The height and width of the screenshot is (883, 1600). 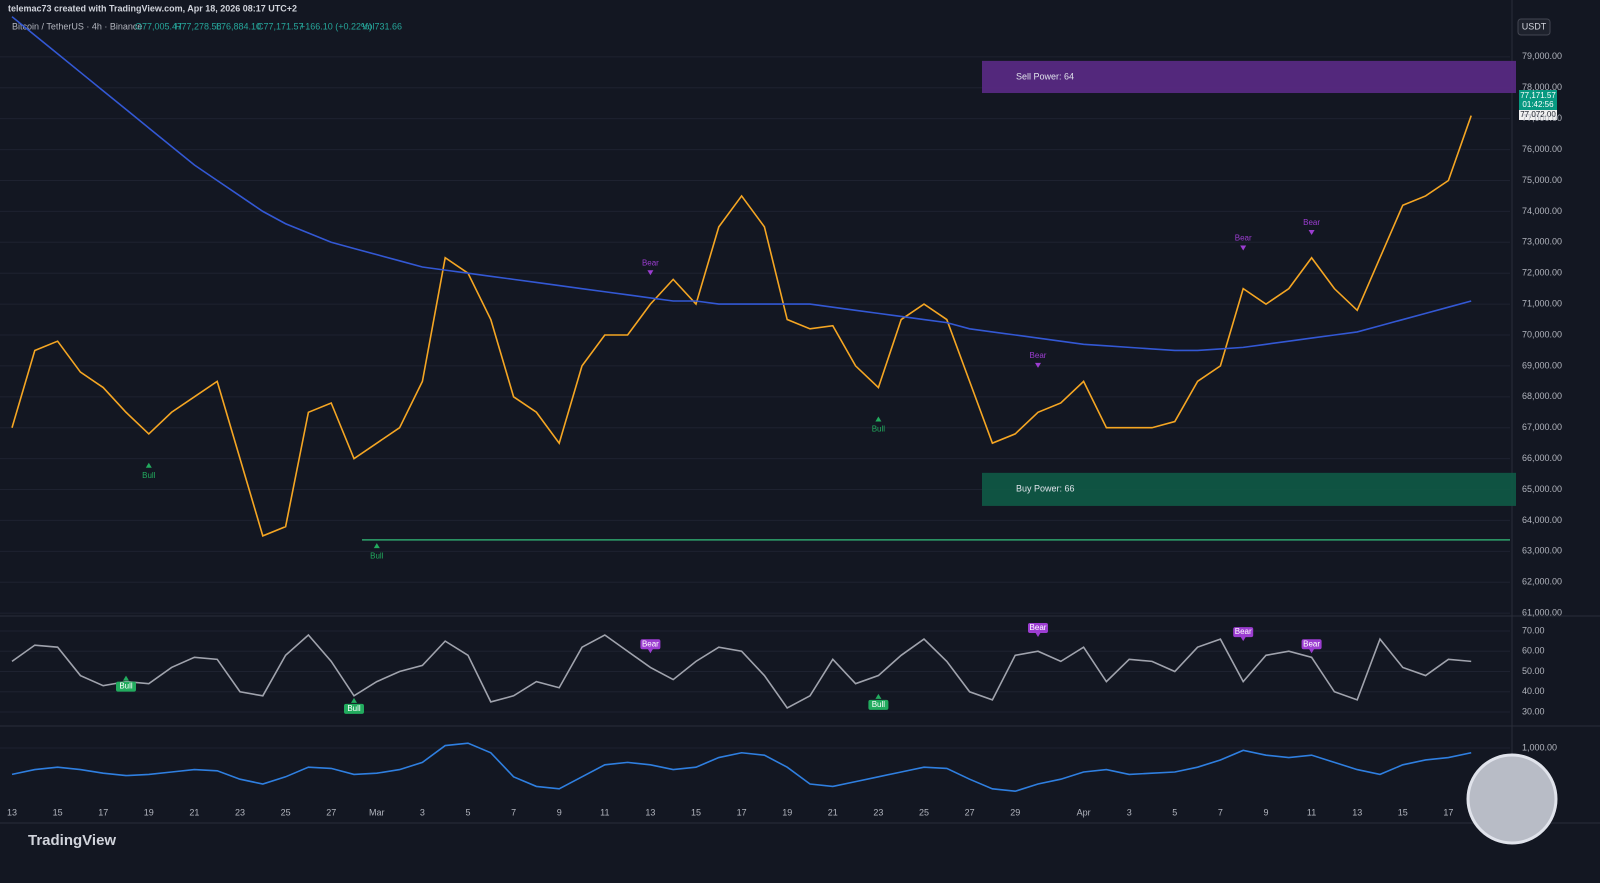 What do you see at coordinates (1045, 489) in the screenshot?
I see `zone-label: Buy Power: 66` at bounding box center [1045, 489].